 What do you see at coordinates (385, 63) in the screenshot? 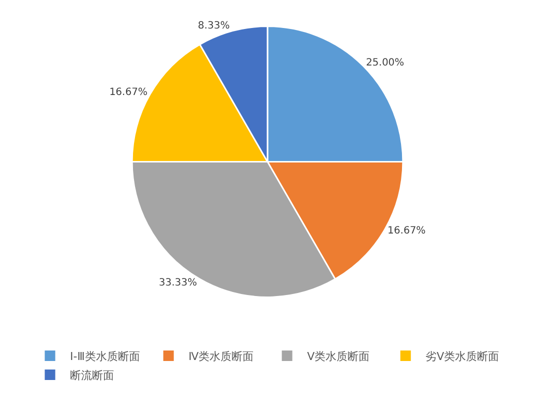
I see `data-label: 25.00%` at bounding box center [385, 63].